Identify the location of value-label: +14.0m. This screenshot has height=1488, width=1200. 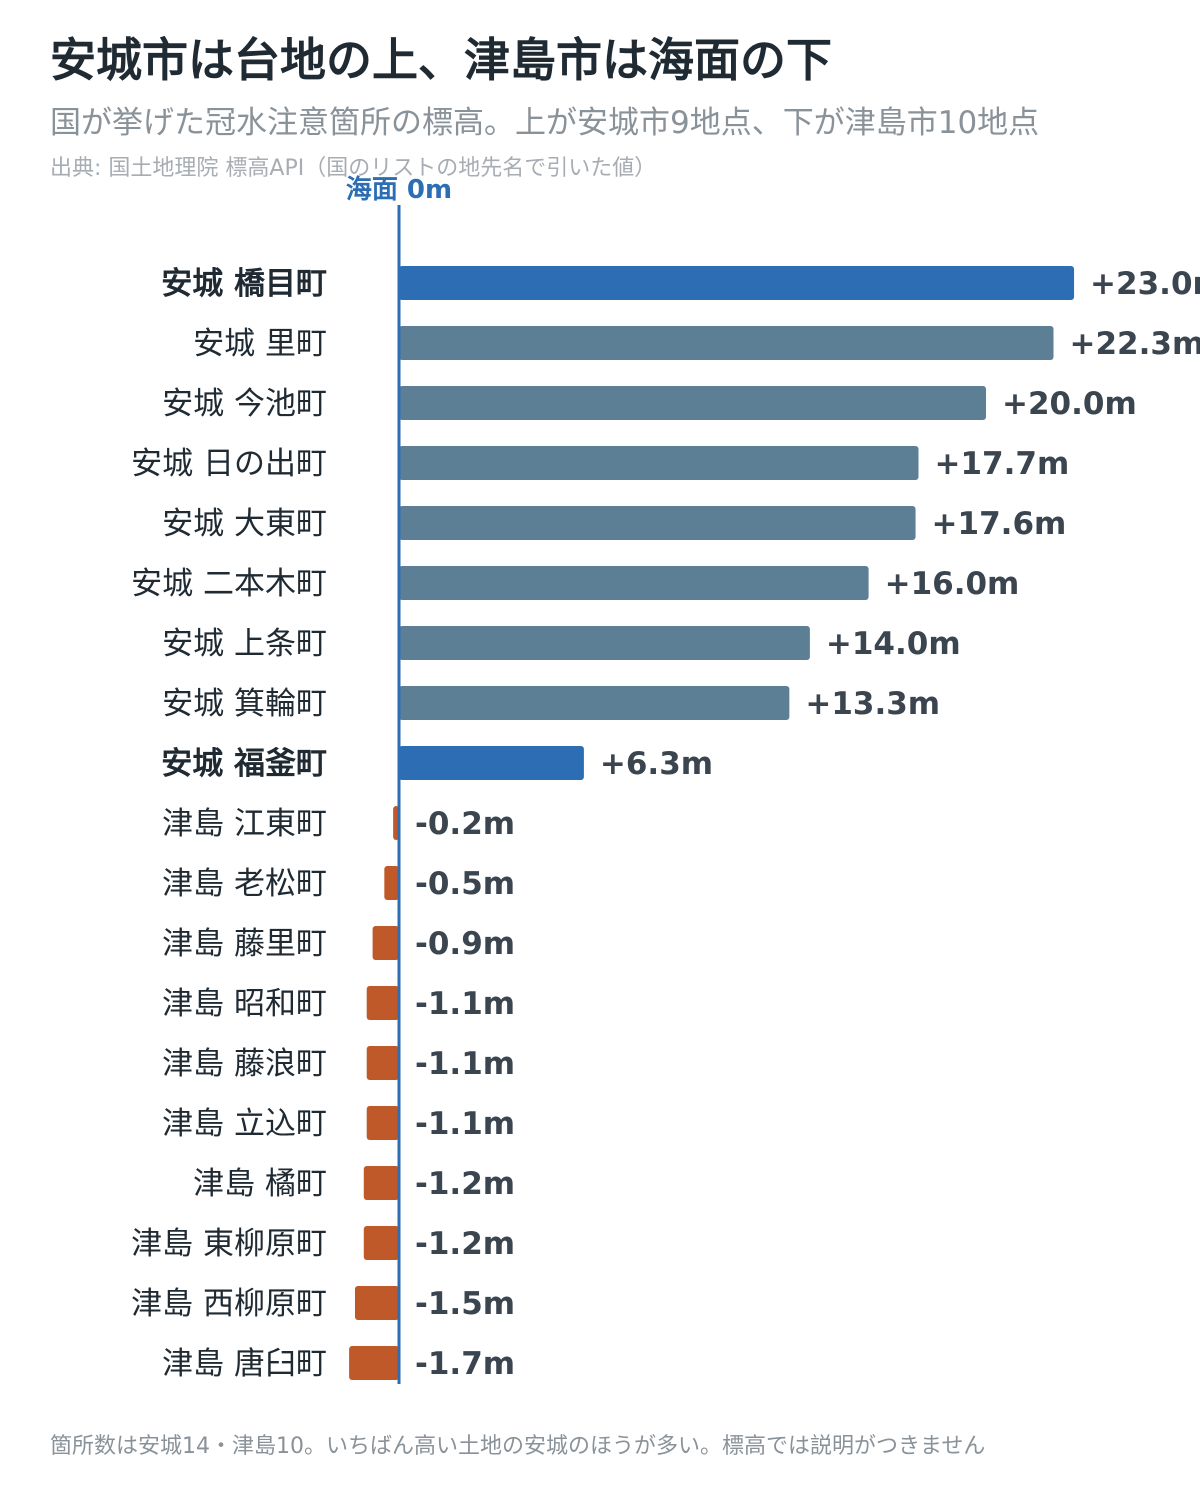
(893, 644).